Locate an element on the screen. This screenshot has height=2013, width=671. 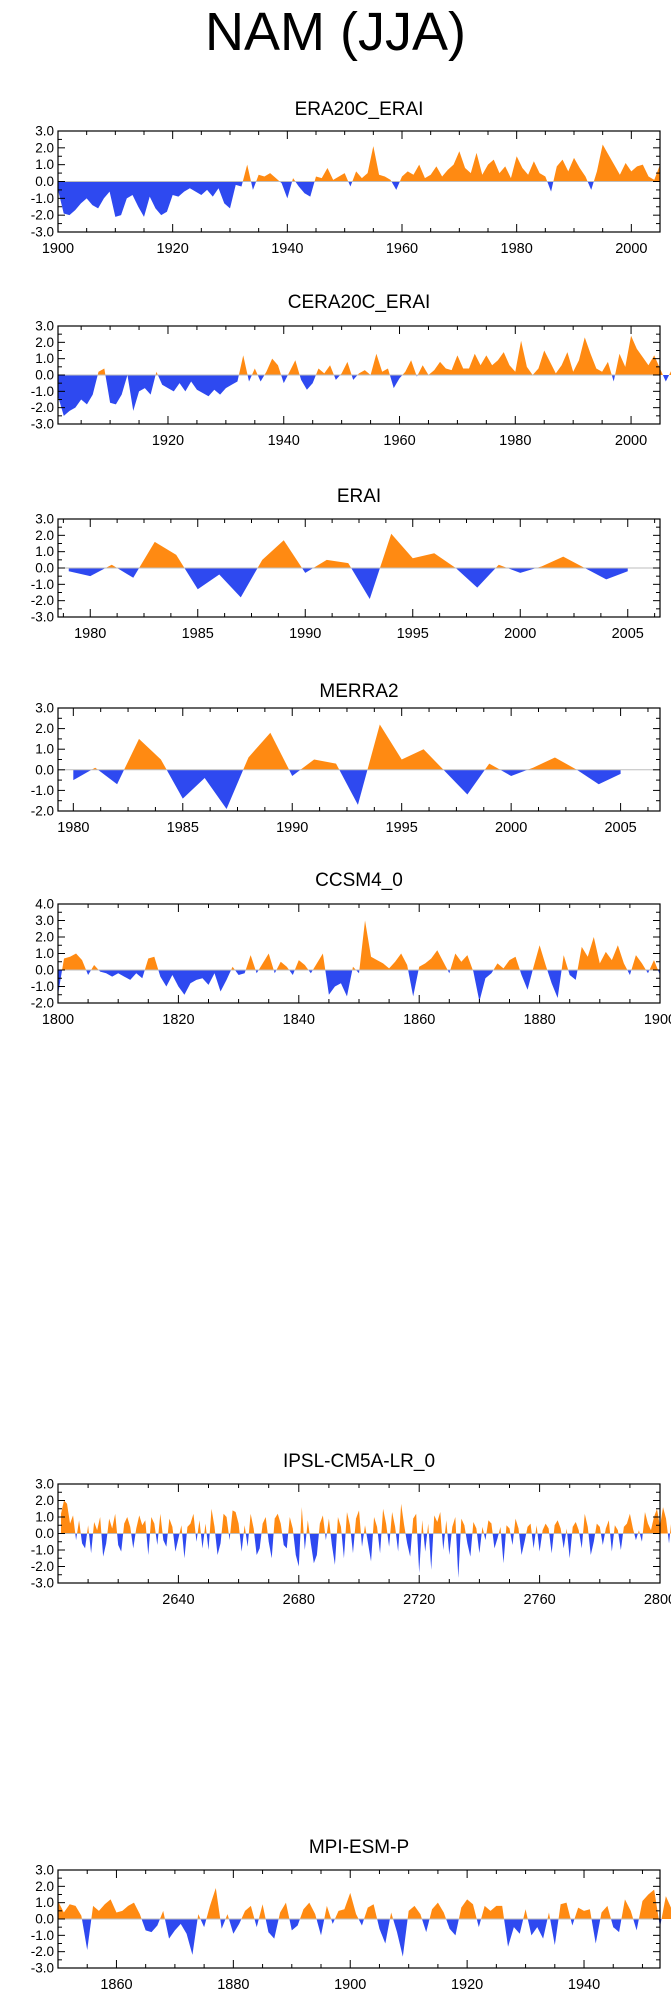
x-tick-label: 1960 is located at coordinates (402, 249).